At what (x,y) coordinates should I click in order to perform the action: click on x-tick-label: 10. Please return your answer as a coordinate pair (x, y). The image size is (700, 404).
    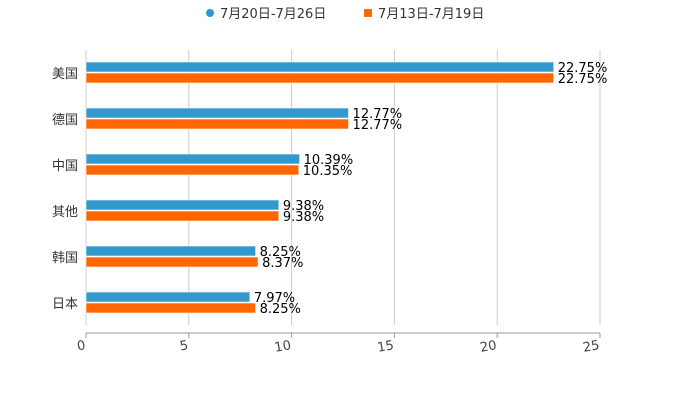
    Looking at the image, I should click on (282, 347).